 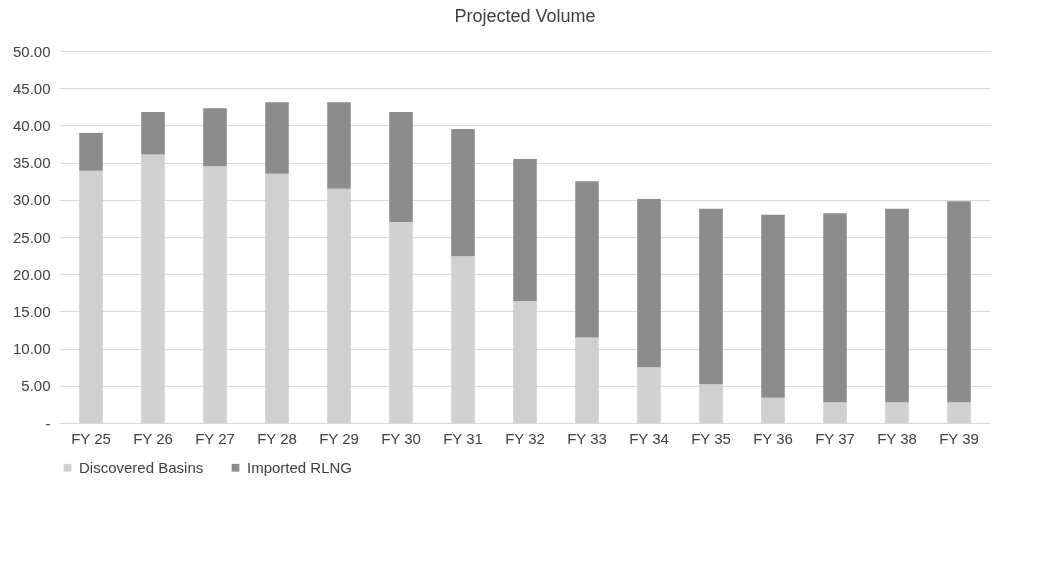 I want to click on x-tick-label: FY 27, so click(x=215, y=438).